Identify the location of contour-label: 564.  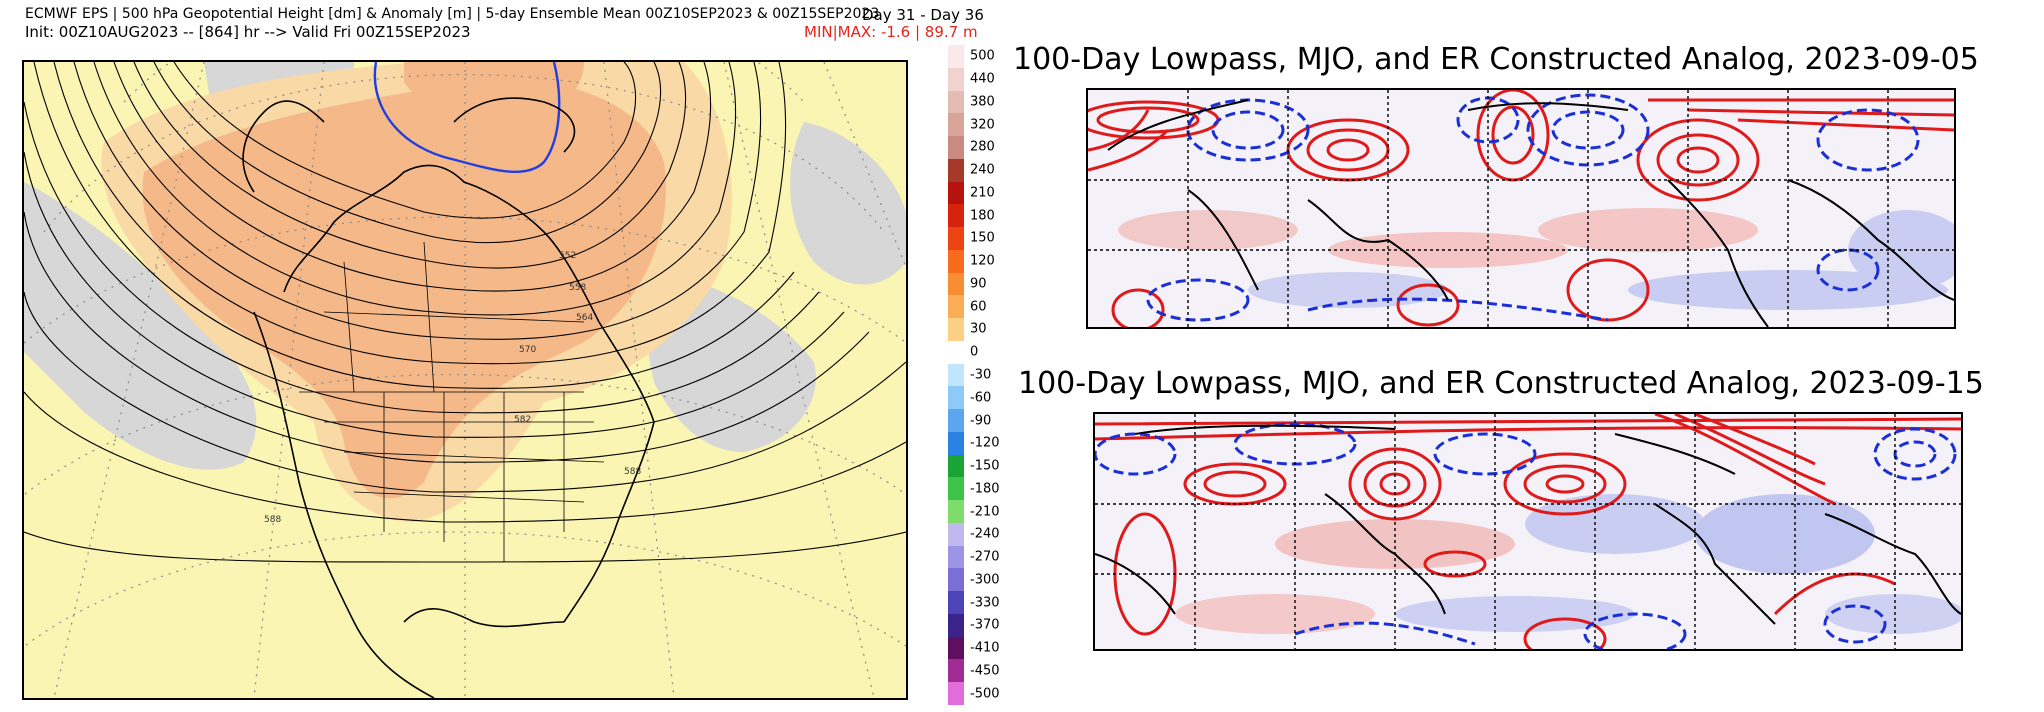
(584, 318).